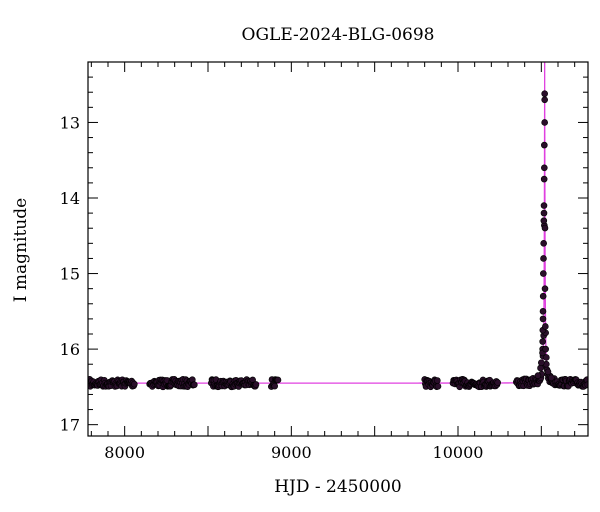 Image resolution: width=600 pixels, height=512 pixels. What do you see at coordinates (70, 425) in the screenshot?
I see `y-tick-label: 17` at bounding box center [70, 425].